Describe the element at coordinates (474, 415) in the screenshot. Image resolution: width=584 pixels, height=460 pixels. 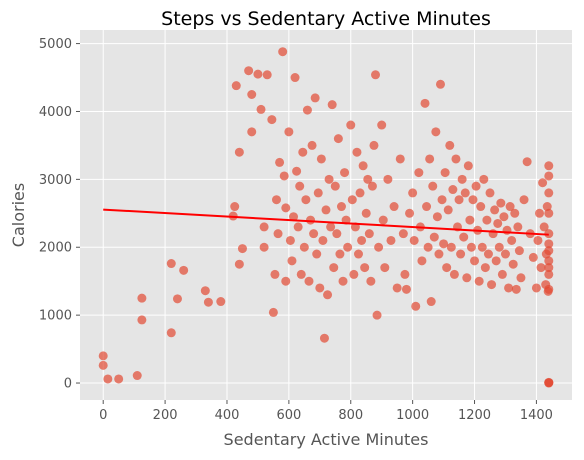
I see `x-tick-label: 1200` at that location.